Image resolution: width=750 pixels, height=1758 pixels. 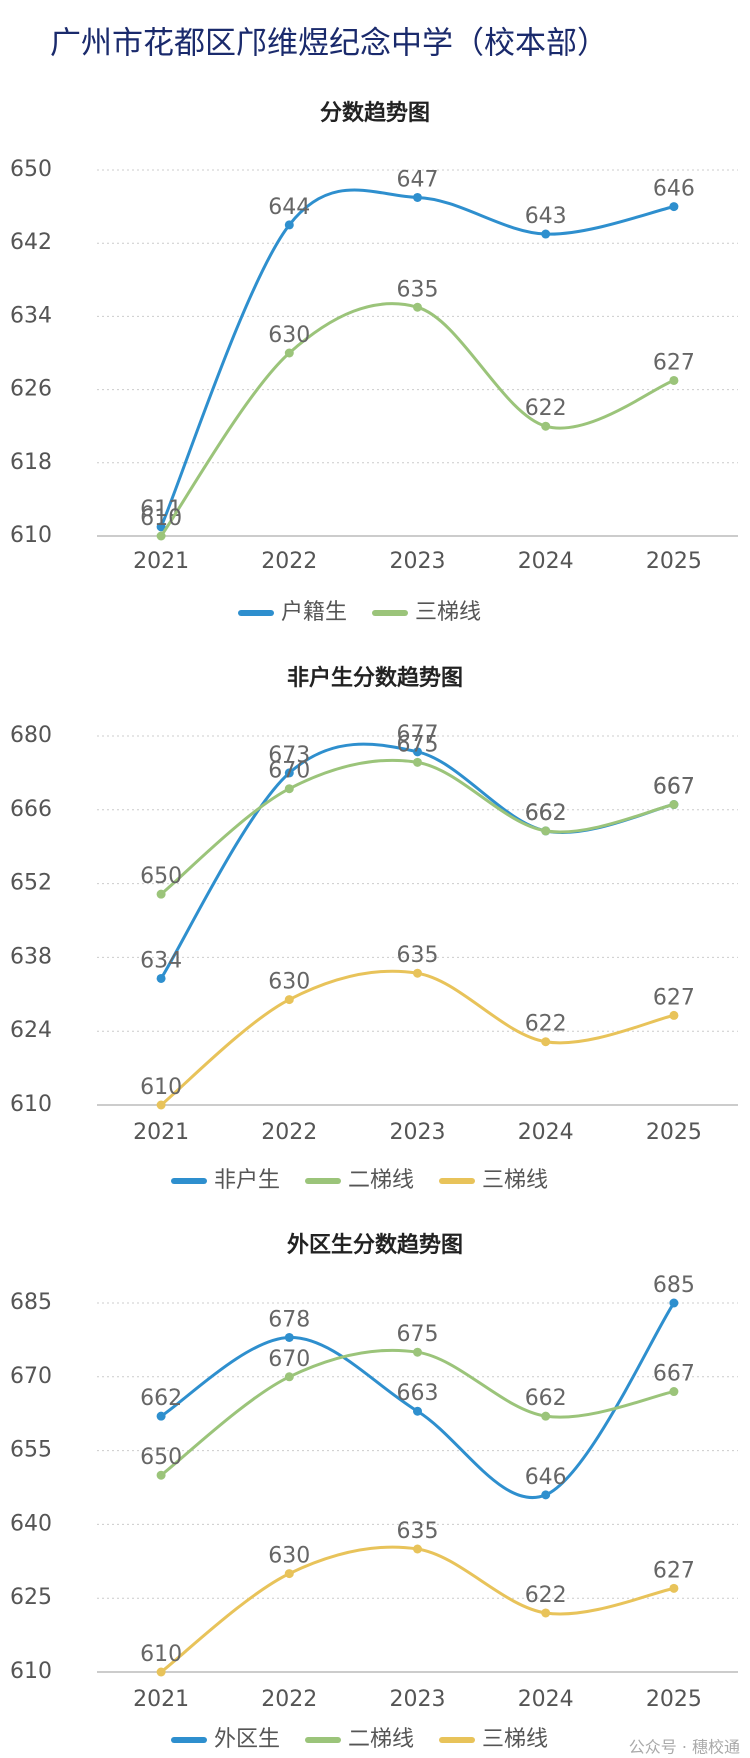 I want to click on y-tick-label: 642, so click(x=31, y=242).